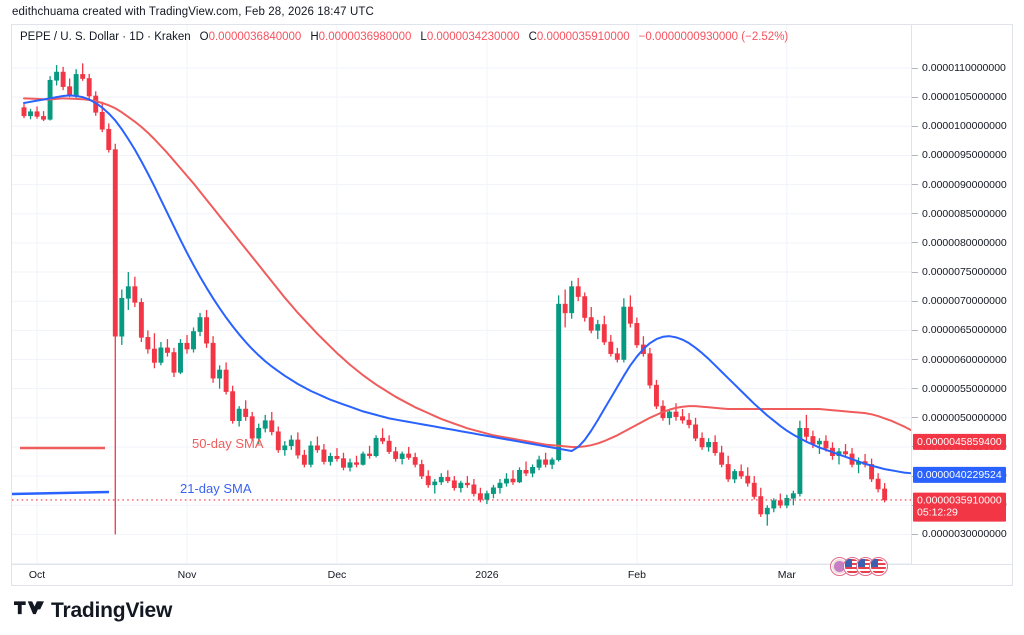 This screenshot has height=635, width=1024. Describe the element at coordinates (216, 488) in the screenshot. I see `sma21-annotation: 21-day SMA` at that location.